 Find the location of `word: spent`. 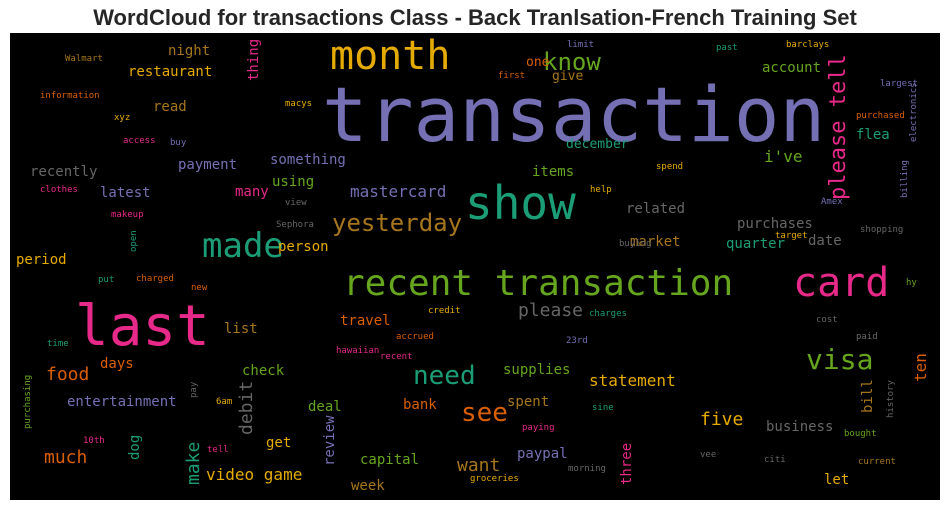

word: spent is located at coordinates (528, 402).